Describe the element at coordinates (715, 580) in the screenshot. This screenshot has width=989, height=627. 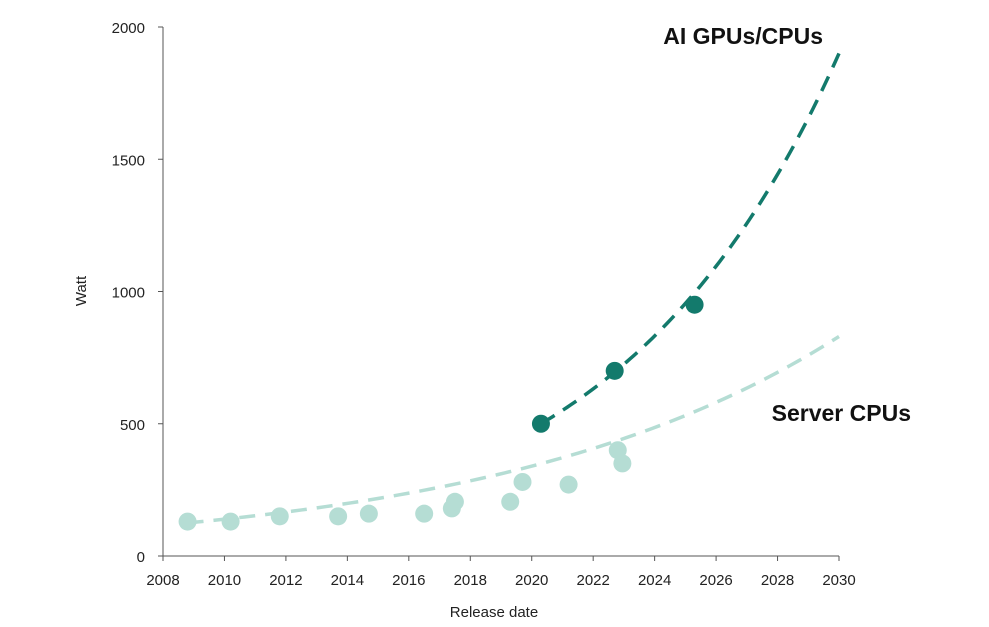
I see `x-tick-label: 2026` at that location.